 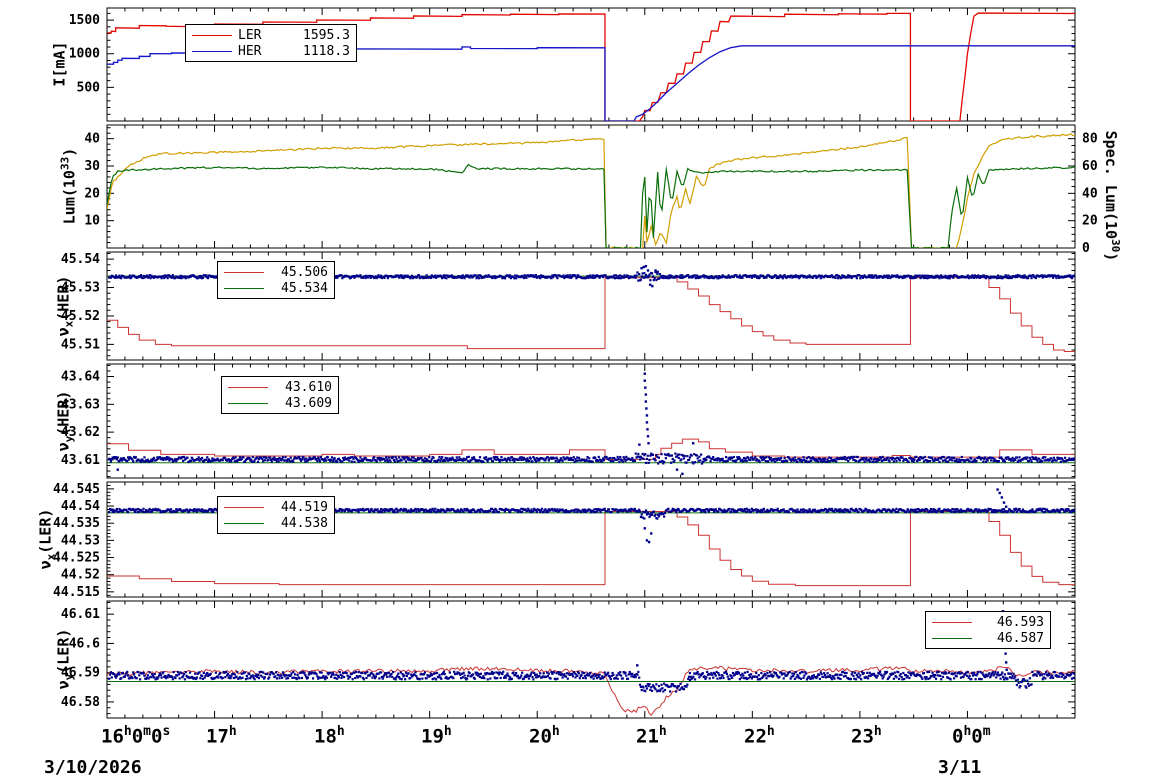 I want to click on y-axis-title-nux-ler: νx(LER), so click(x=47, y=539).